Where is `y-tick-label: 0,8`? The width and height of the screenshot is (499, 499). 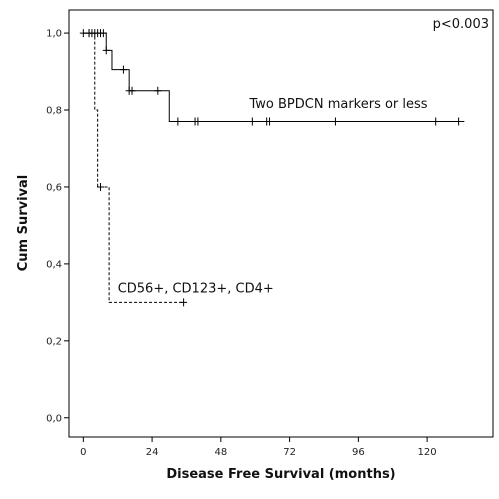 y-tick-label: 0,8 is located at coordinates (54, 111).